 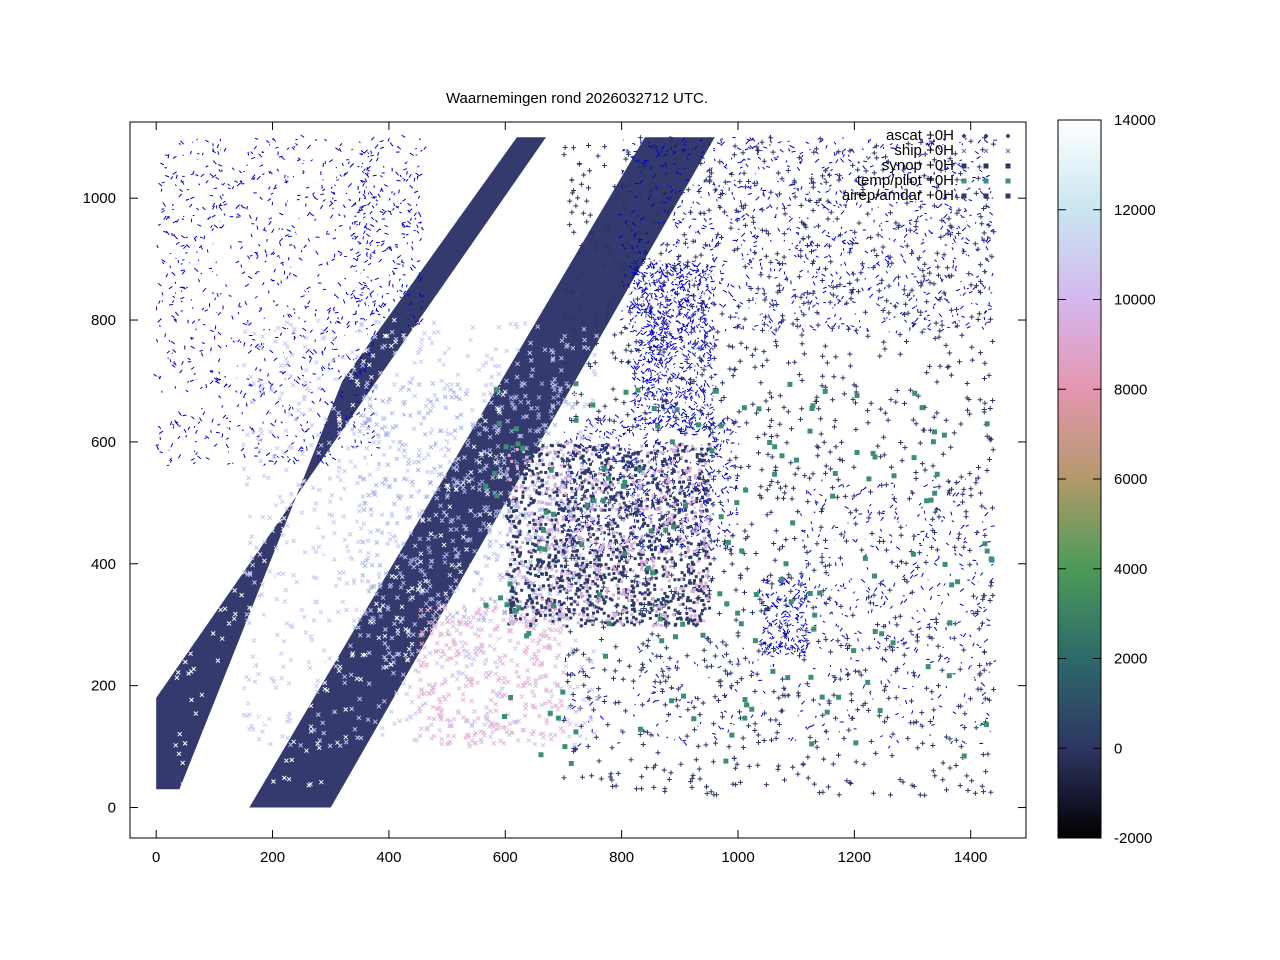 I want to click on y-tick-label: 1000, so click(x=99, y=198).